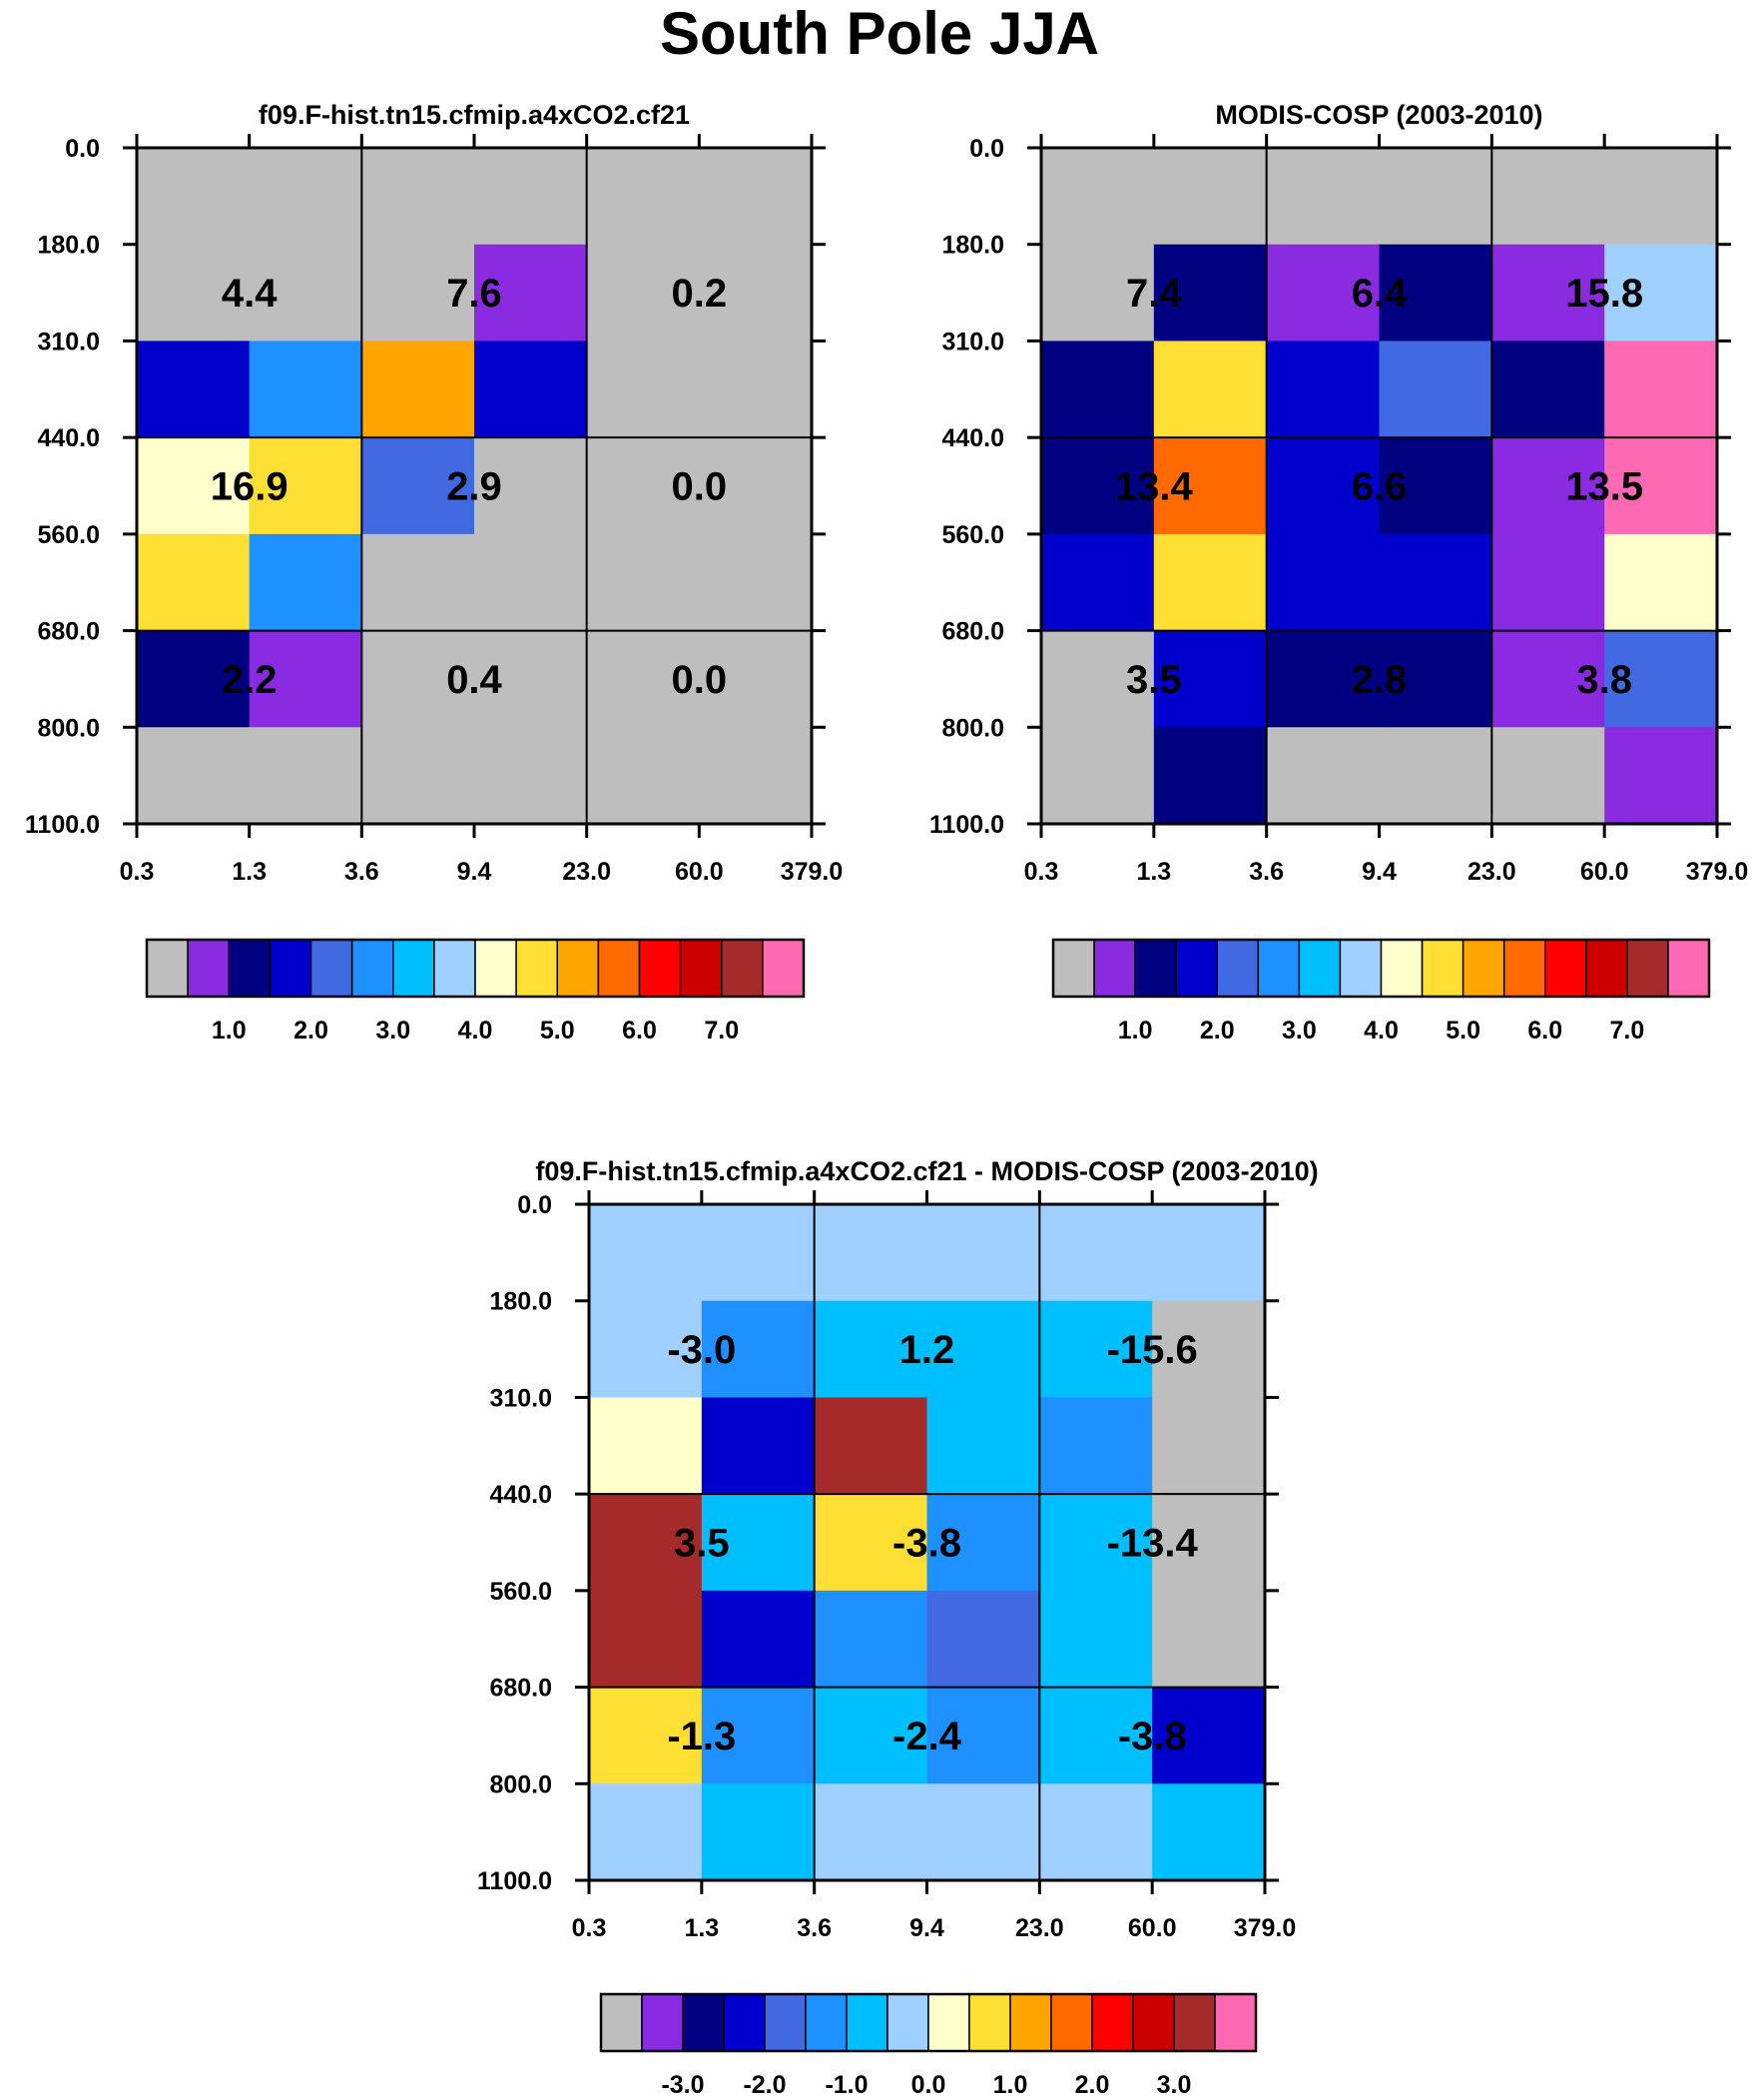  What do you see at coordinates (229, 1031) in the screenshot?
I see `colorbar-label: 1.0` at bounding box center [229, 1031].